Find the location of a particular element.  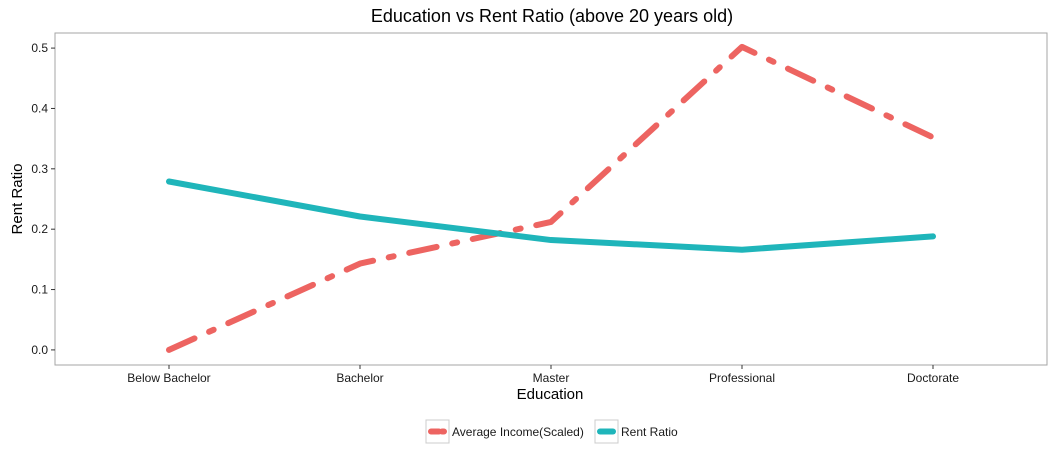

y-tick-label: 0.3 is located at coordinates (39, 169).